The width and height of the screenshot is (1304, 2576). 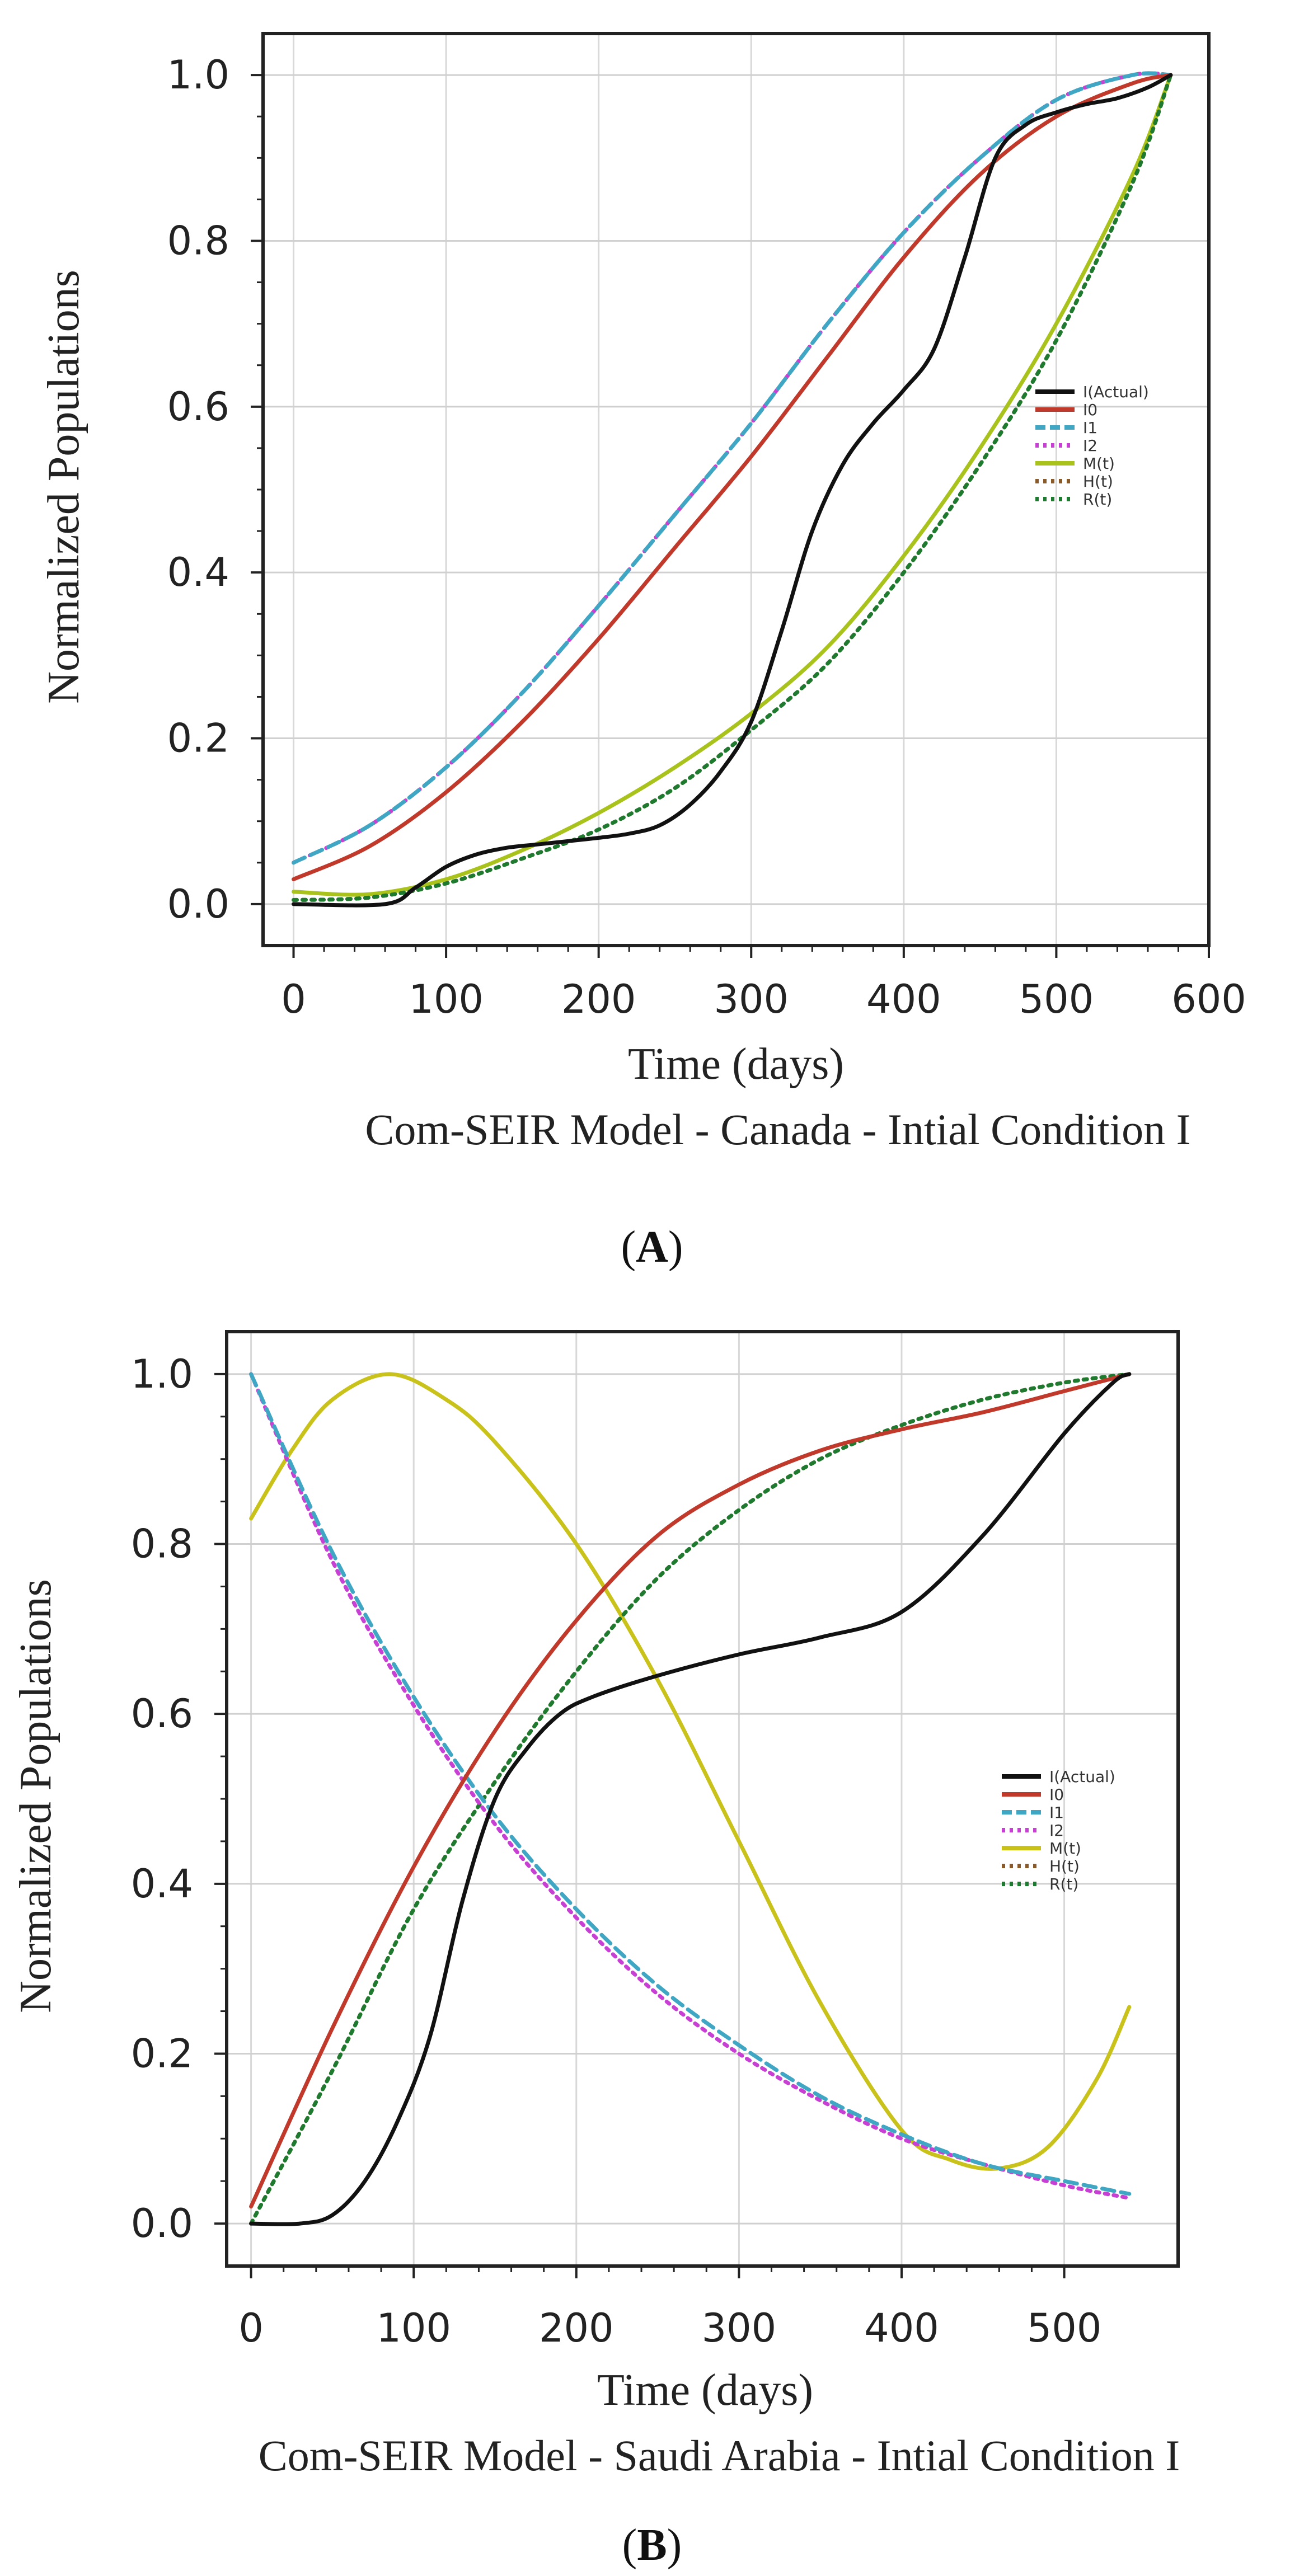 What do you see at coordinates (736, 1064) in the screenshot?
I see `x-axis-title-a: Time (days)` at bounding box center [736, 1064].